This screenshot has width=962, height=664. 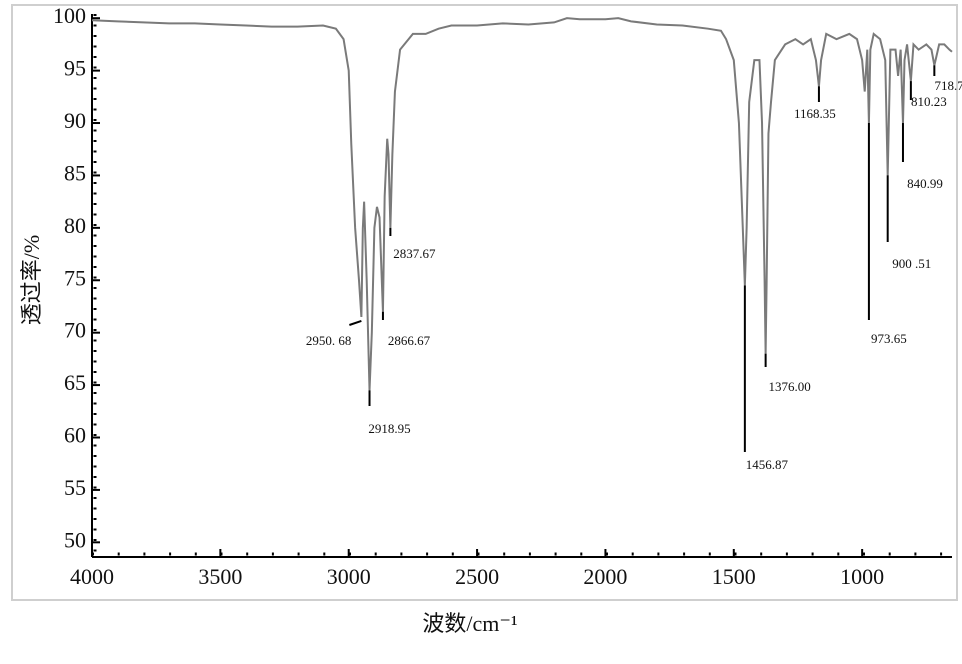 What do you see at coordinates (92, 576) in the screenshot?
I see `x-tick-label: 4000` at bounding box center [92, 576].